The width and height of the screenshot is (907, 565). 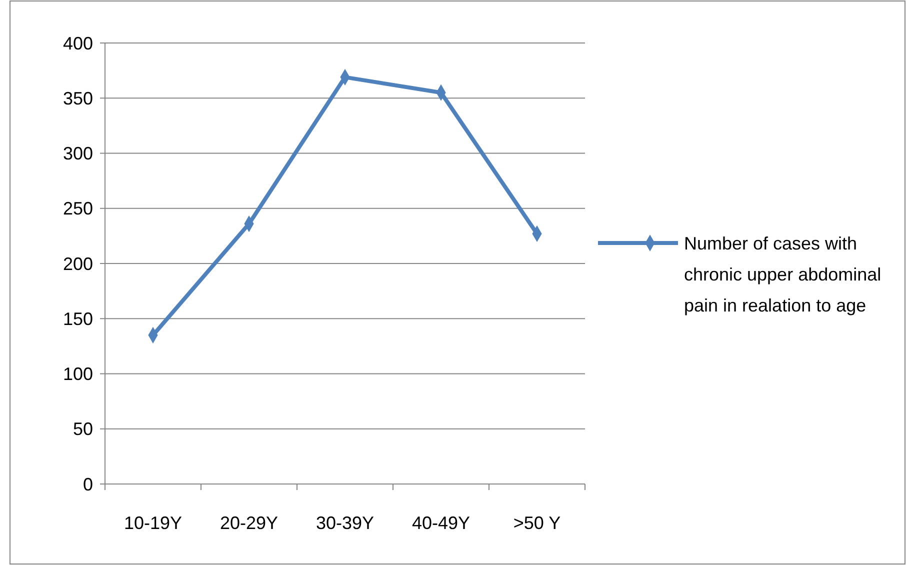 I want to click on x-tick-label: 40-49Y, so click(x=441, y=523).